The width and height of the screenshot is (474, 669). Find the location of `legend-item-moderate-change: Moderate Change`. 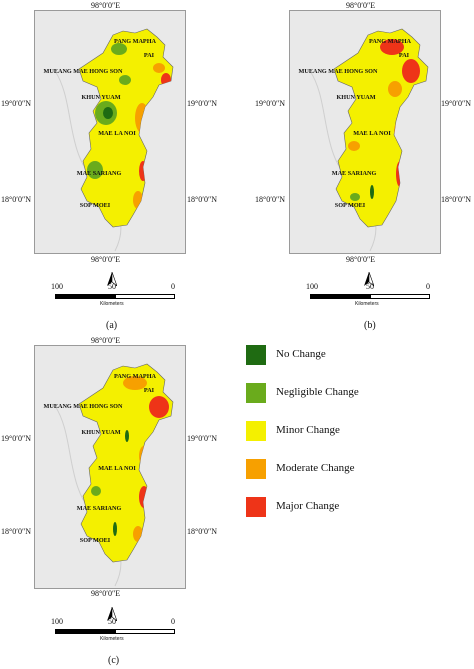

legend-item-moderate-change: Moderate Change is located at coordinates (356, 469).